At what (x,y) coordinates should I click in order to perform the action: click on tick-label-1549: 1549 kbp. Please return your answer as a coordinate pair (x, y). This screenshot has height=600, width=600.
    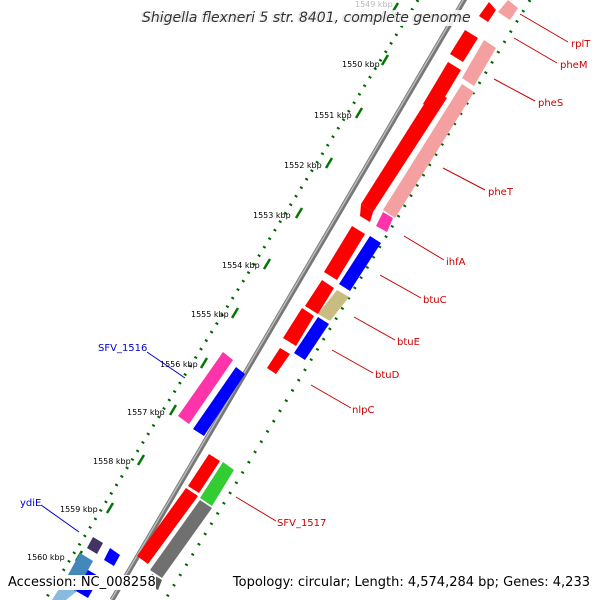
    Looking at the image, I should click on (374, 4).